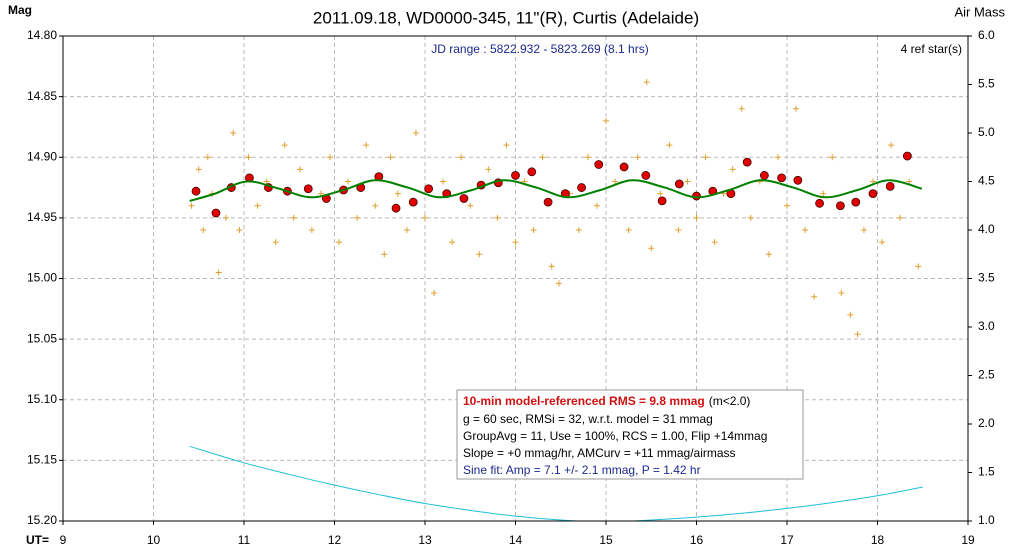 This screenshot has width=1012, height=558. Describe the element at coordinates (986, 423) in the screenshot. I see `y2-tick-label: 2.0` at that location.